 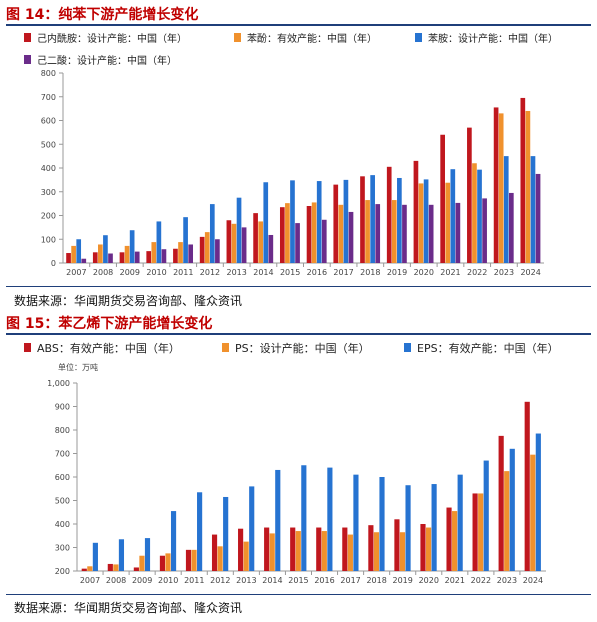 I want to click on x-tick-label: 2009, so click(x=142, y=580).